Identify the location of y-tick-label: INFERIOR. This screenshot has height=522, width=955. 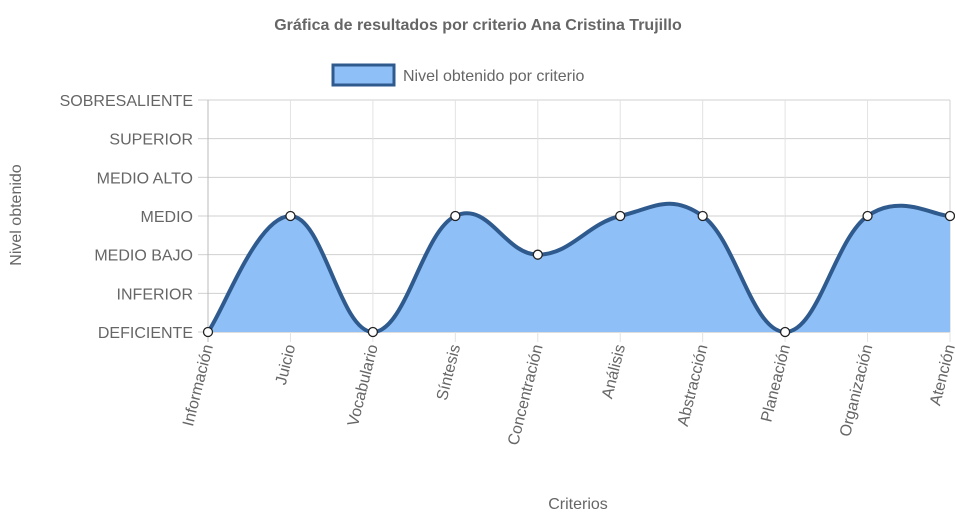
(155, 294).